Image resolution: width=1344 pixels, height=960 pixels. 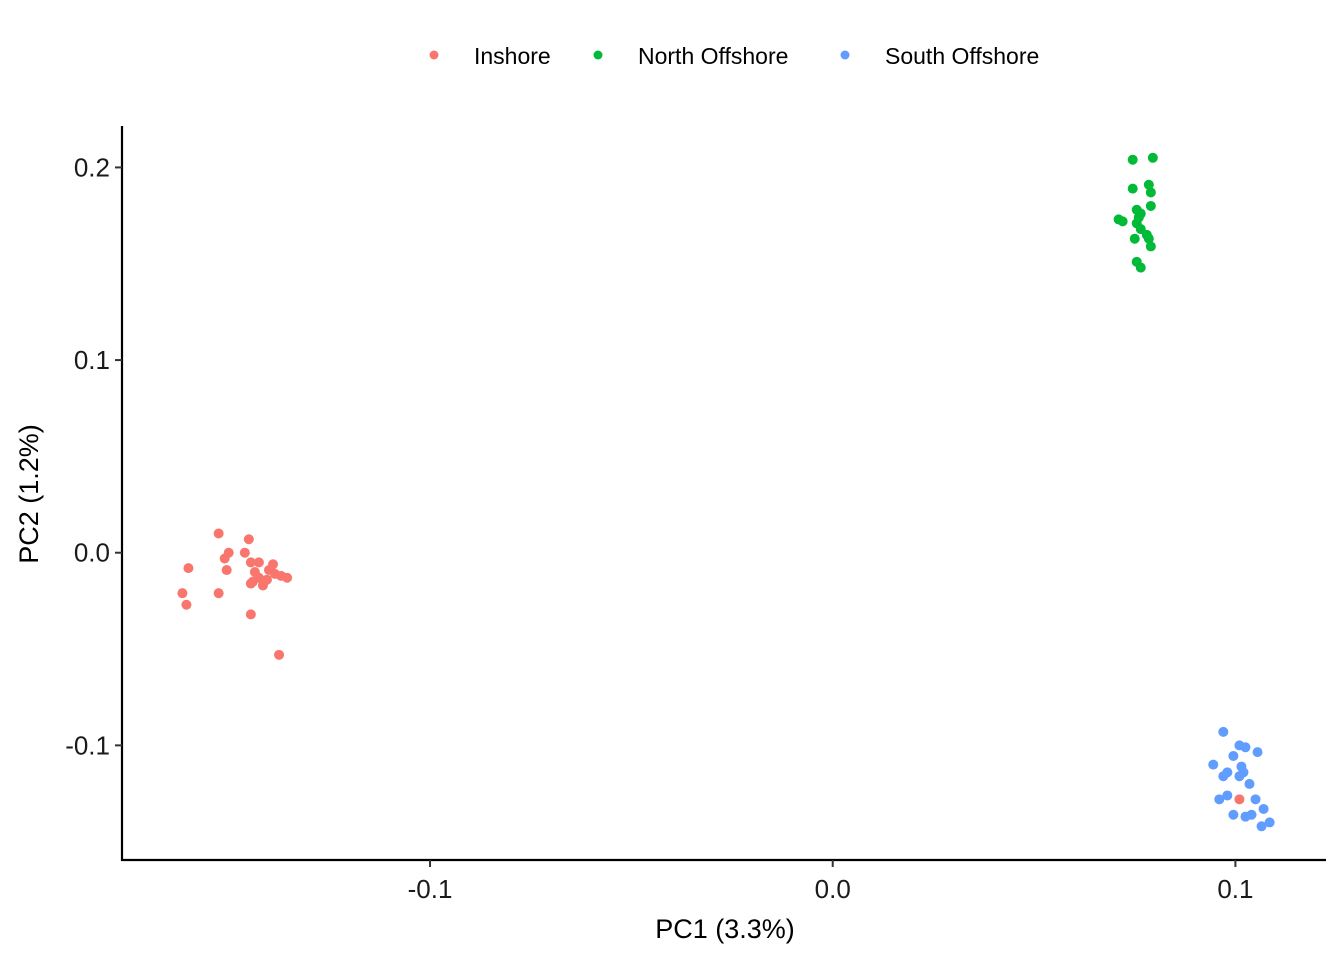 I want to click on legend-label: South Offshore, so click(x=962, y=56).